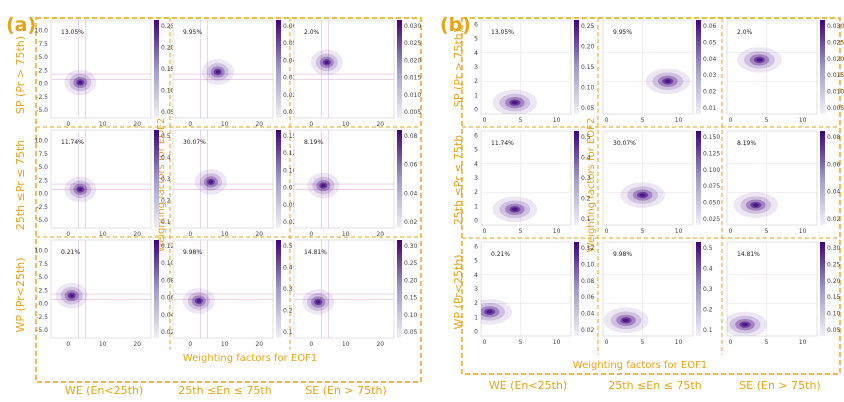 This screenshot has height=402, width=844. Describe the element at coordinates (290, 112) in the screenshot. I see `colorbar-tick-label: 0.01` at that location.